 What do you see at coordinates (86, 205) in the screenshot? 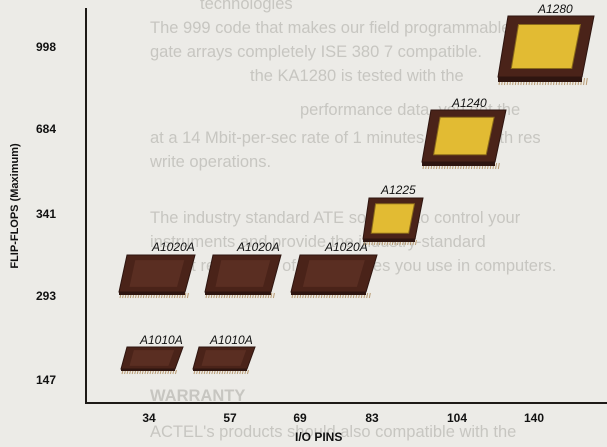
I see `y-axis-line` at bounding box center [86, 205].